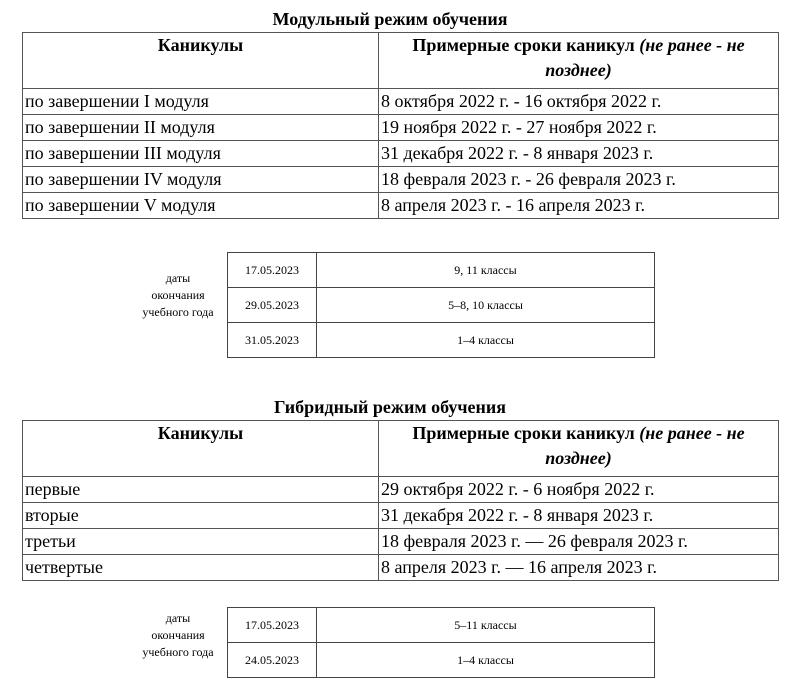  What do you see at coordinates (200, 515) in the screenshot?
I see `cell-name: вторые` at bounding box center [200, 515].